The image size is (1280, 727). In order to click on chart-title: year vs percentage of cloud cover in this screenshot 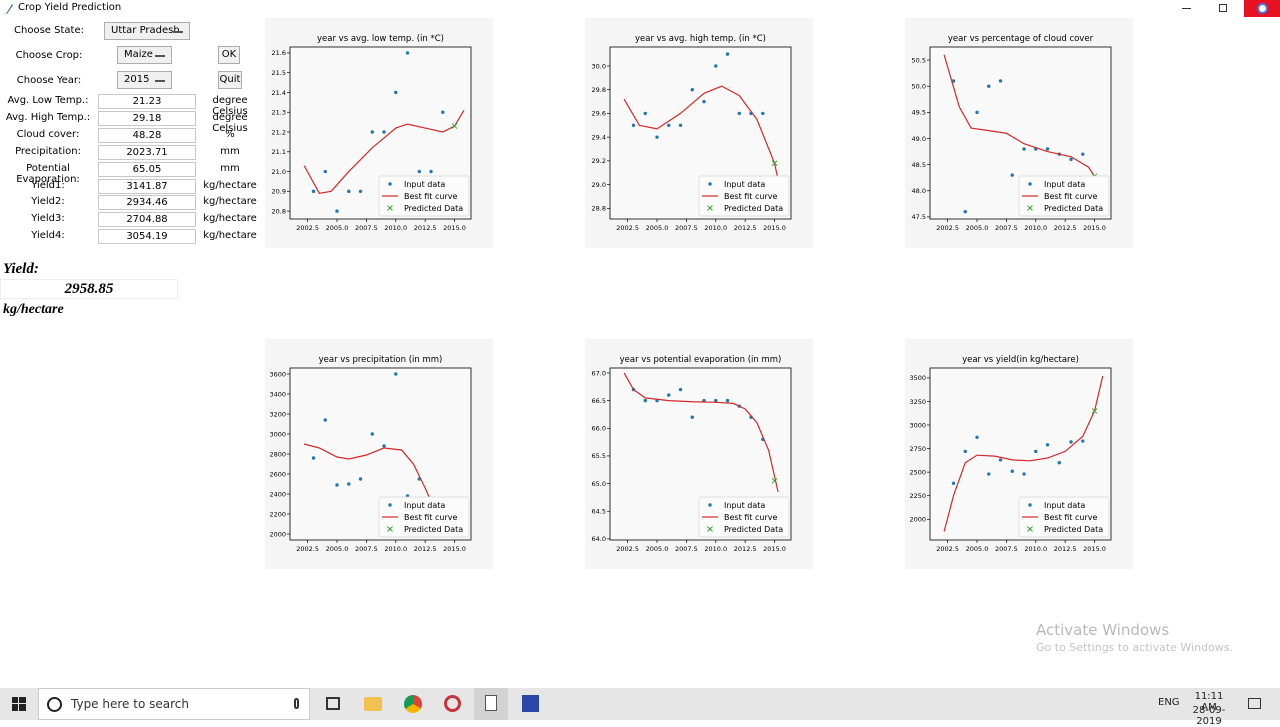, I will do `click(1021, 39)`.